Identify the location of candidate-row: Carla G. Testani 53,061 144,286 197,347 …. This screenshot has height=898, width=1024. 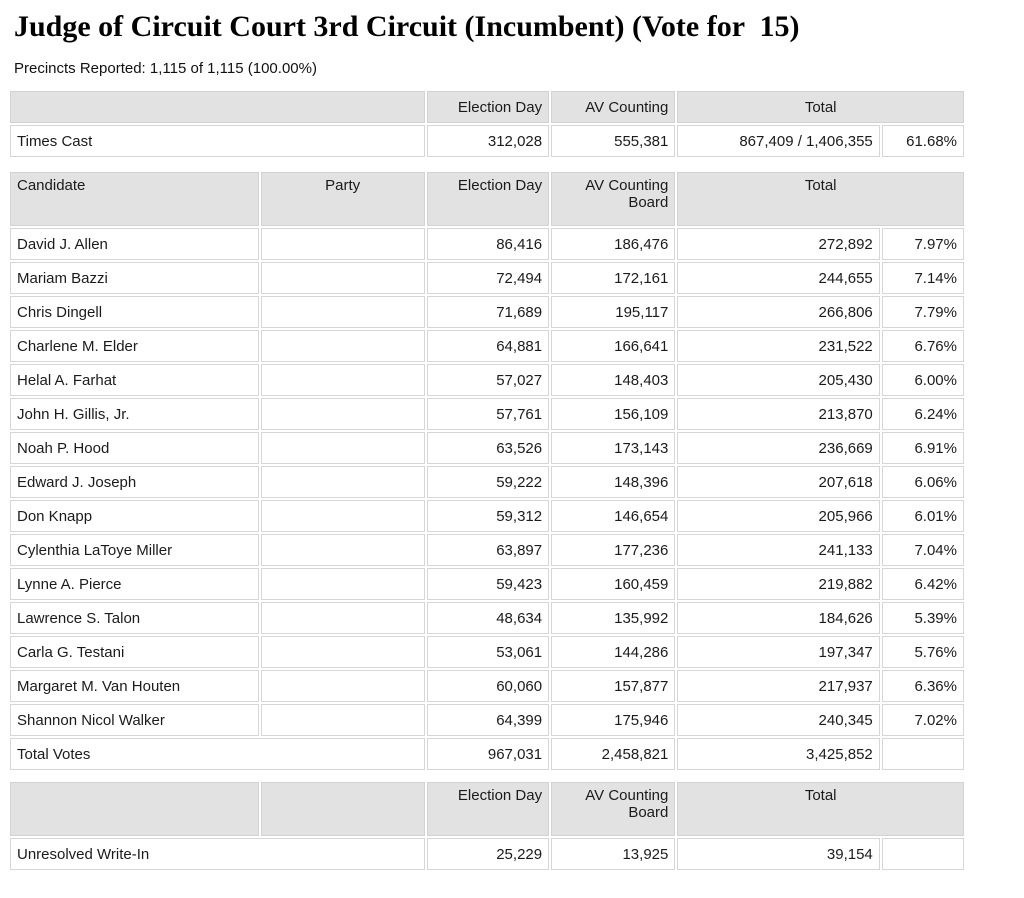
(487, 652).